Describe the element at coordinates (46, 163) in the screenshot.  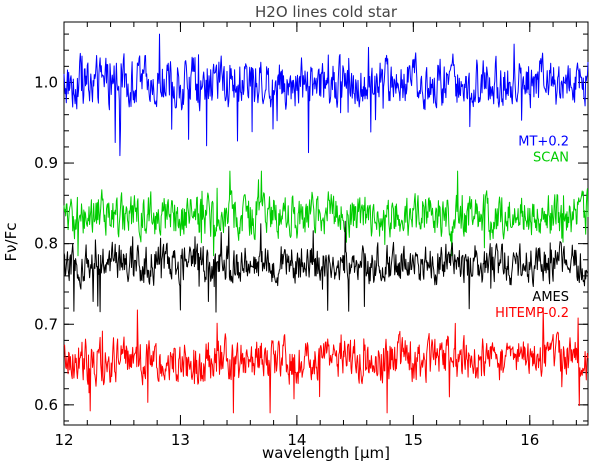
I see `y-tick-label: 0.9` at that location.